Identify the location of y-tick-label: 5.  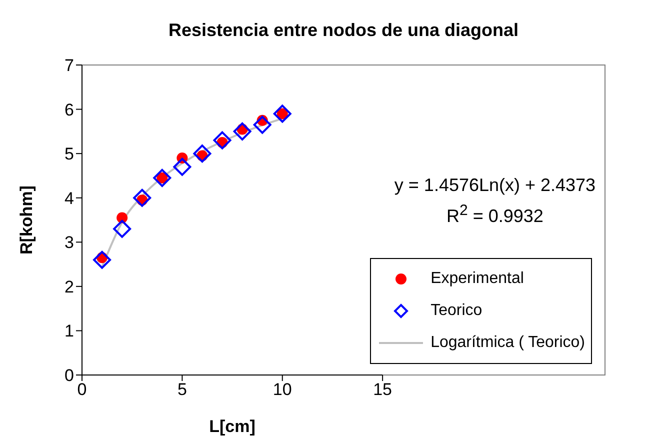
(69, 154).